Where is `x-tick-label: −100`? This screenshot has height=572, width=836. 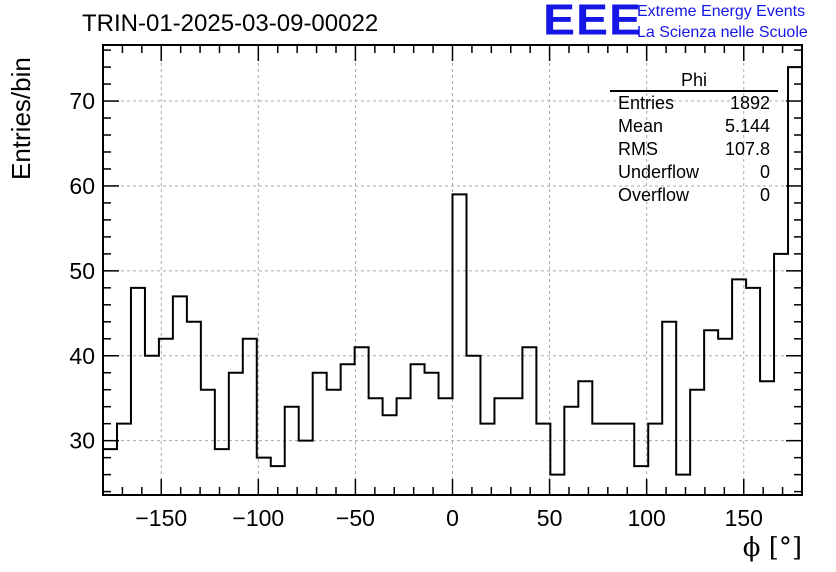
x-tick-label: −100 is located at coordinates (258, 518).